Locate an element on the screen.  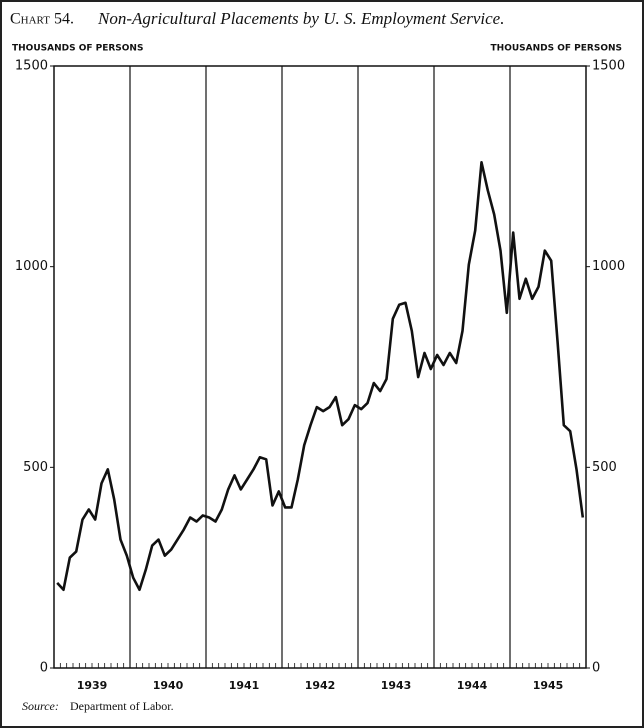
x-tick-label: 1944 is located at coordinates (472, 685).